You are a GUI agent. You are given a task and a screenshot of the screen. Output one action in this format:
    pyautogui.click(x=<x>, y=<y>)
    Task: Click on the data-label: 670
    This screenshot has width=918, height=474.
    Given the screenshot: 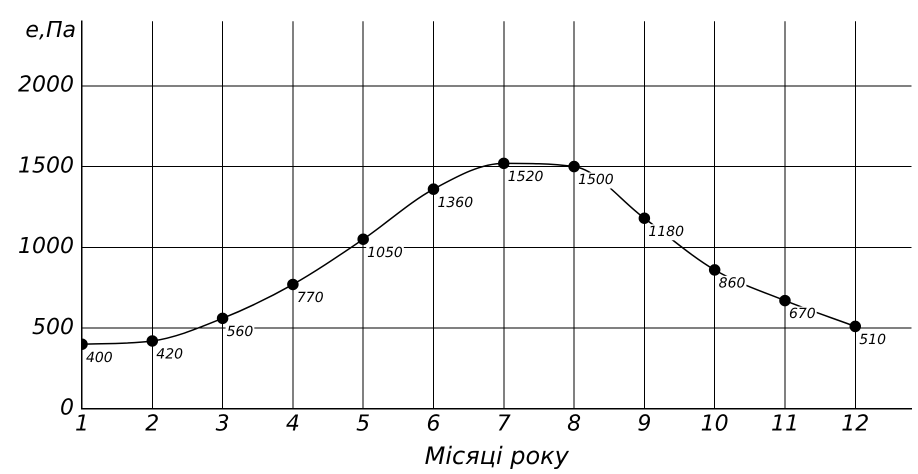 What is the action you would take?
    pyautogui.click(x=802, y=314)
    